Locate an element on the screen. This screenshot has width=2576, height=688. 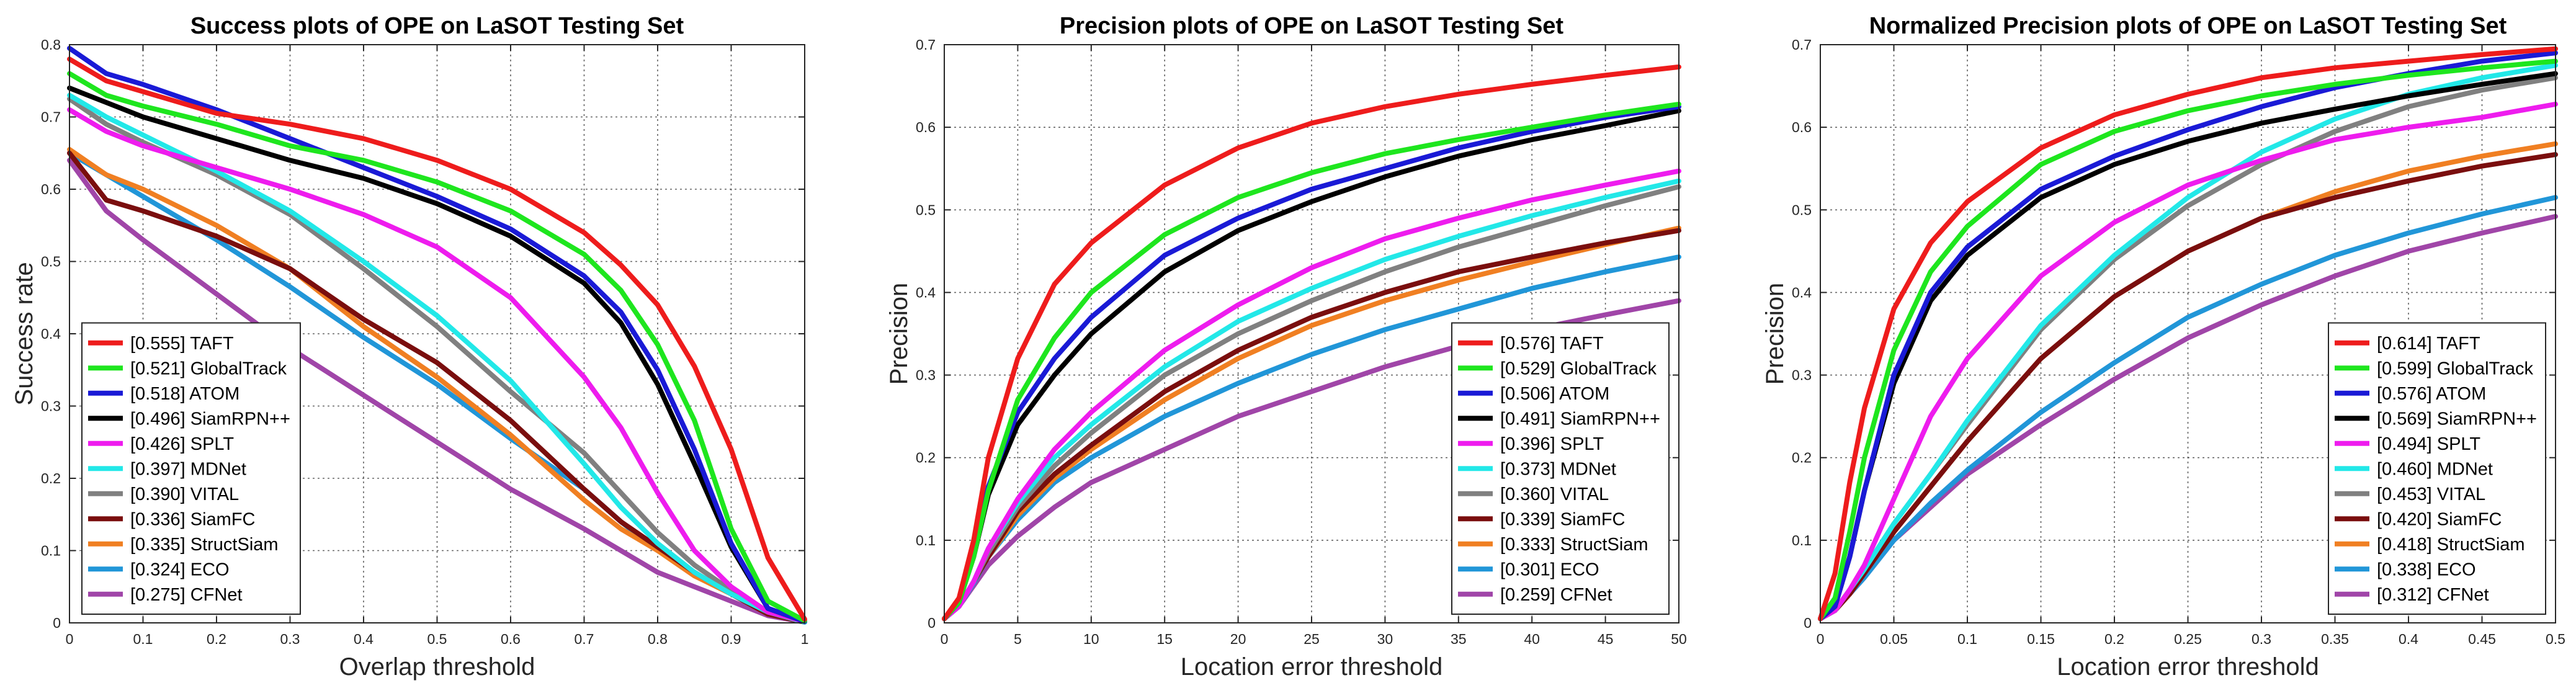
legend-item-ECO: [0.338] ECO is located at coordinates (2405, 569).